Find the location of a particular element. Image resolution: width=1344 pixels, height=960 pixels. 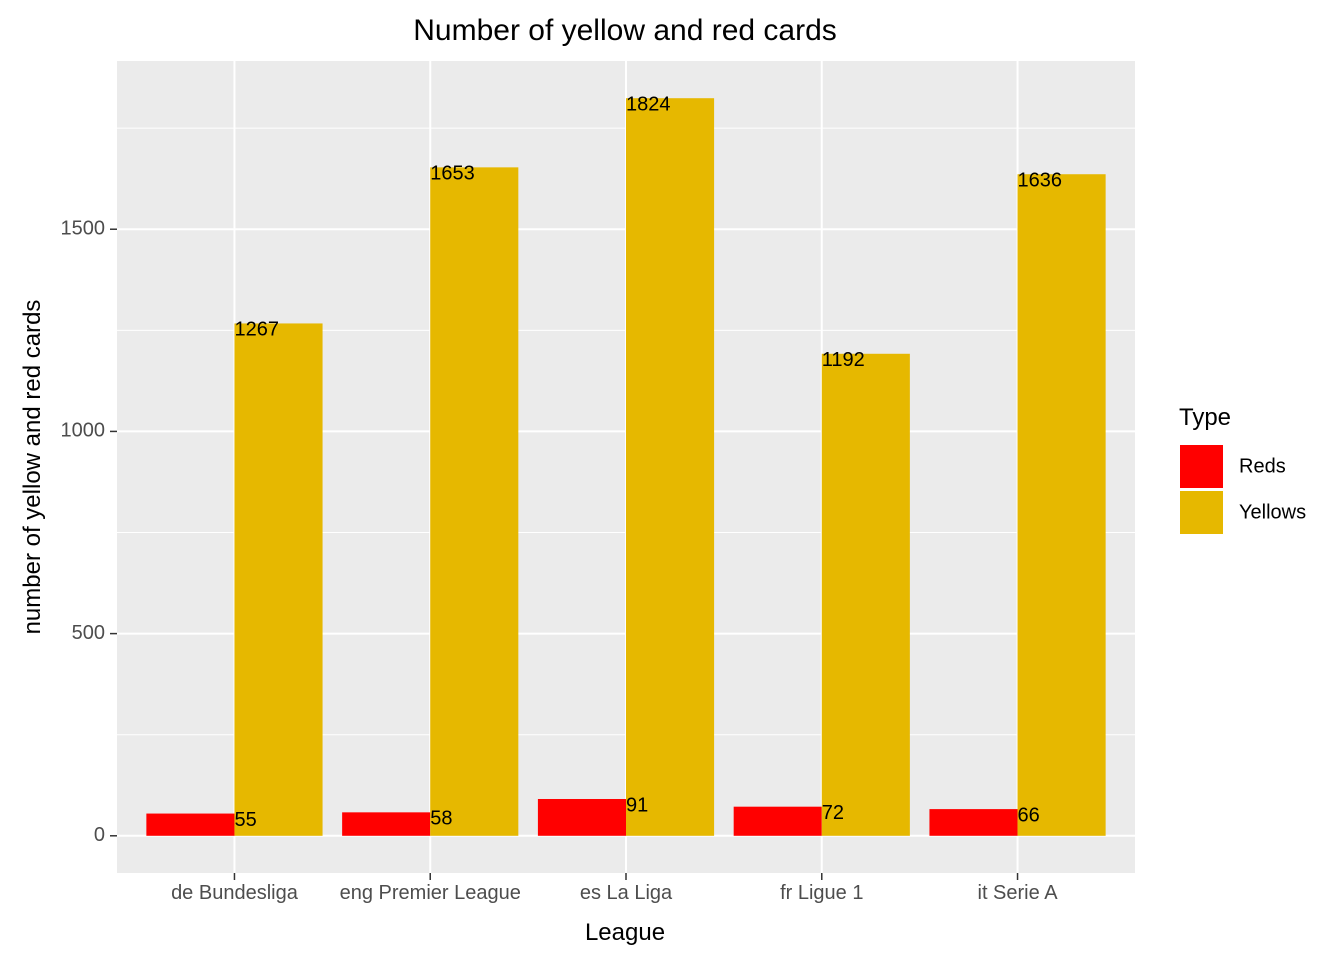

y-tick-label: 1500 is located at coordinates (83, 229).